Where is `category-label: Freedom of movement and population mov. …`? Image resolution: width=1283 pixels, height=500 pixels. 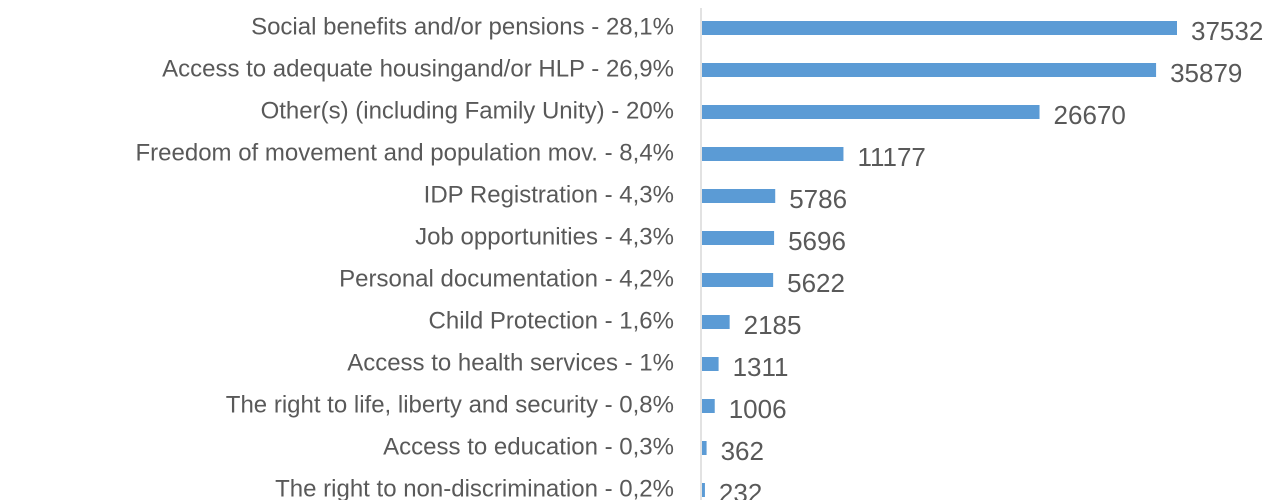
category-label: Freedom of movement and population mov. … is located at coordinates (405, 152).